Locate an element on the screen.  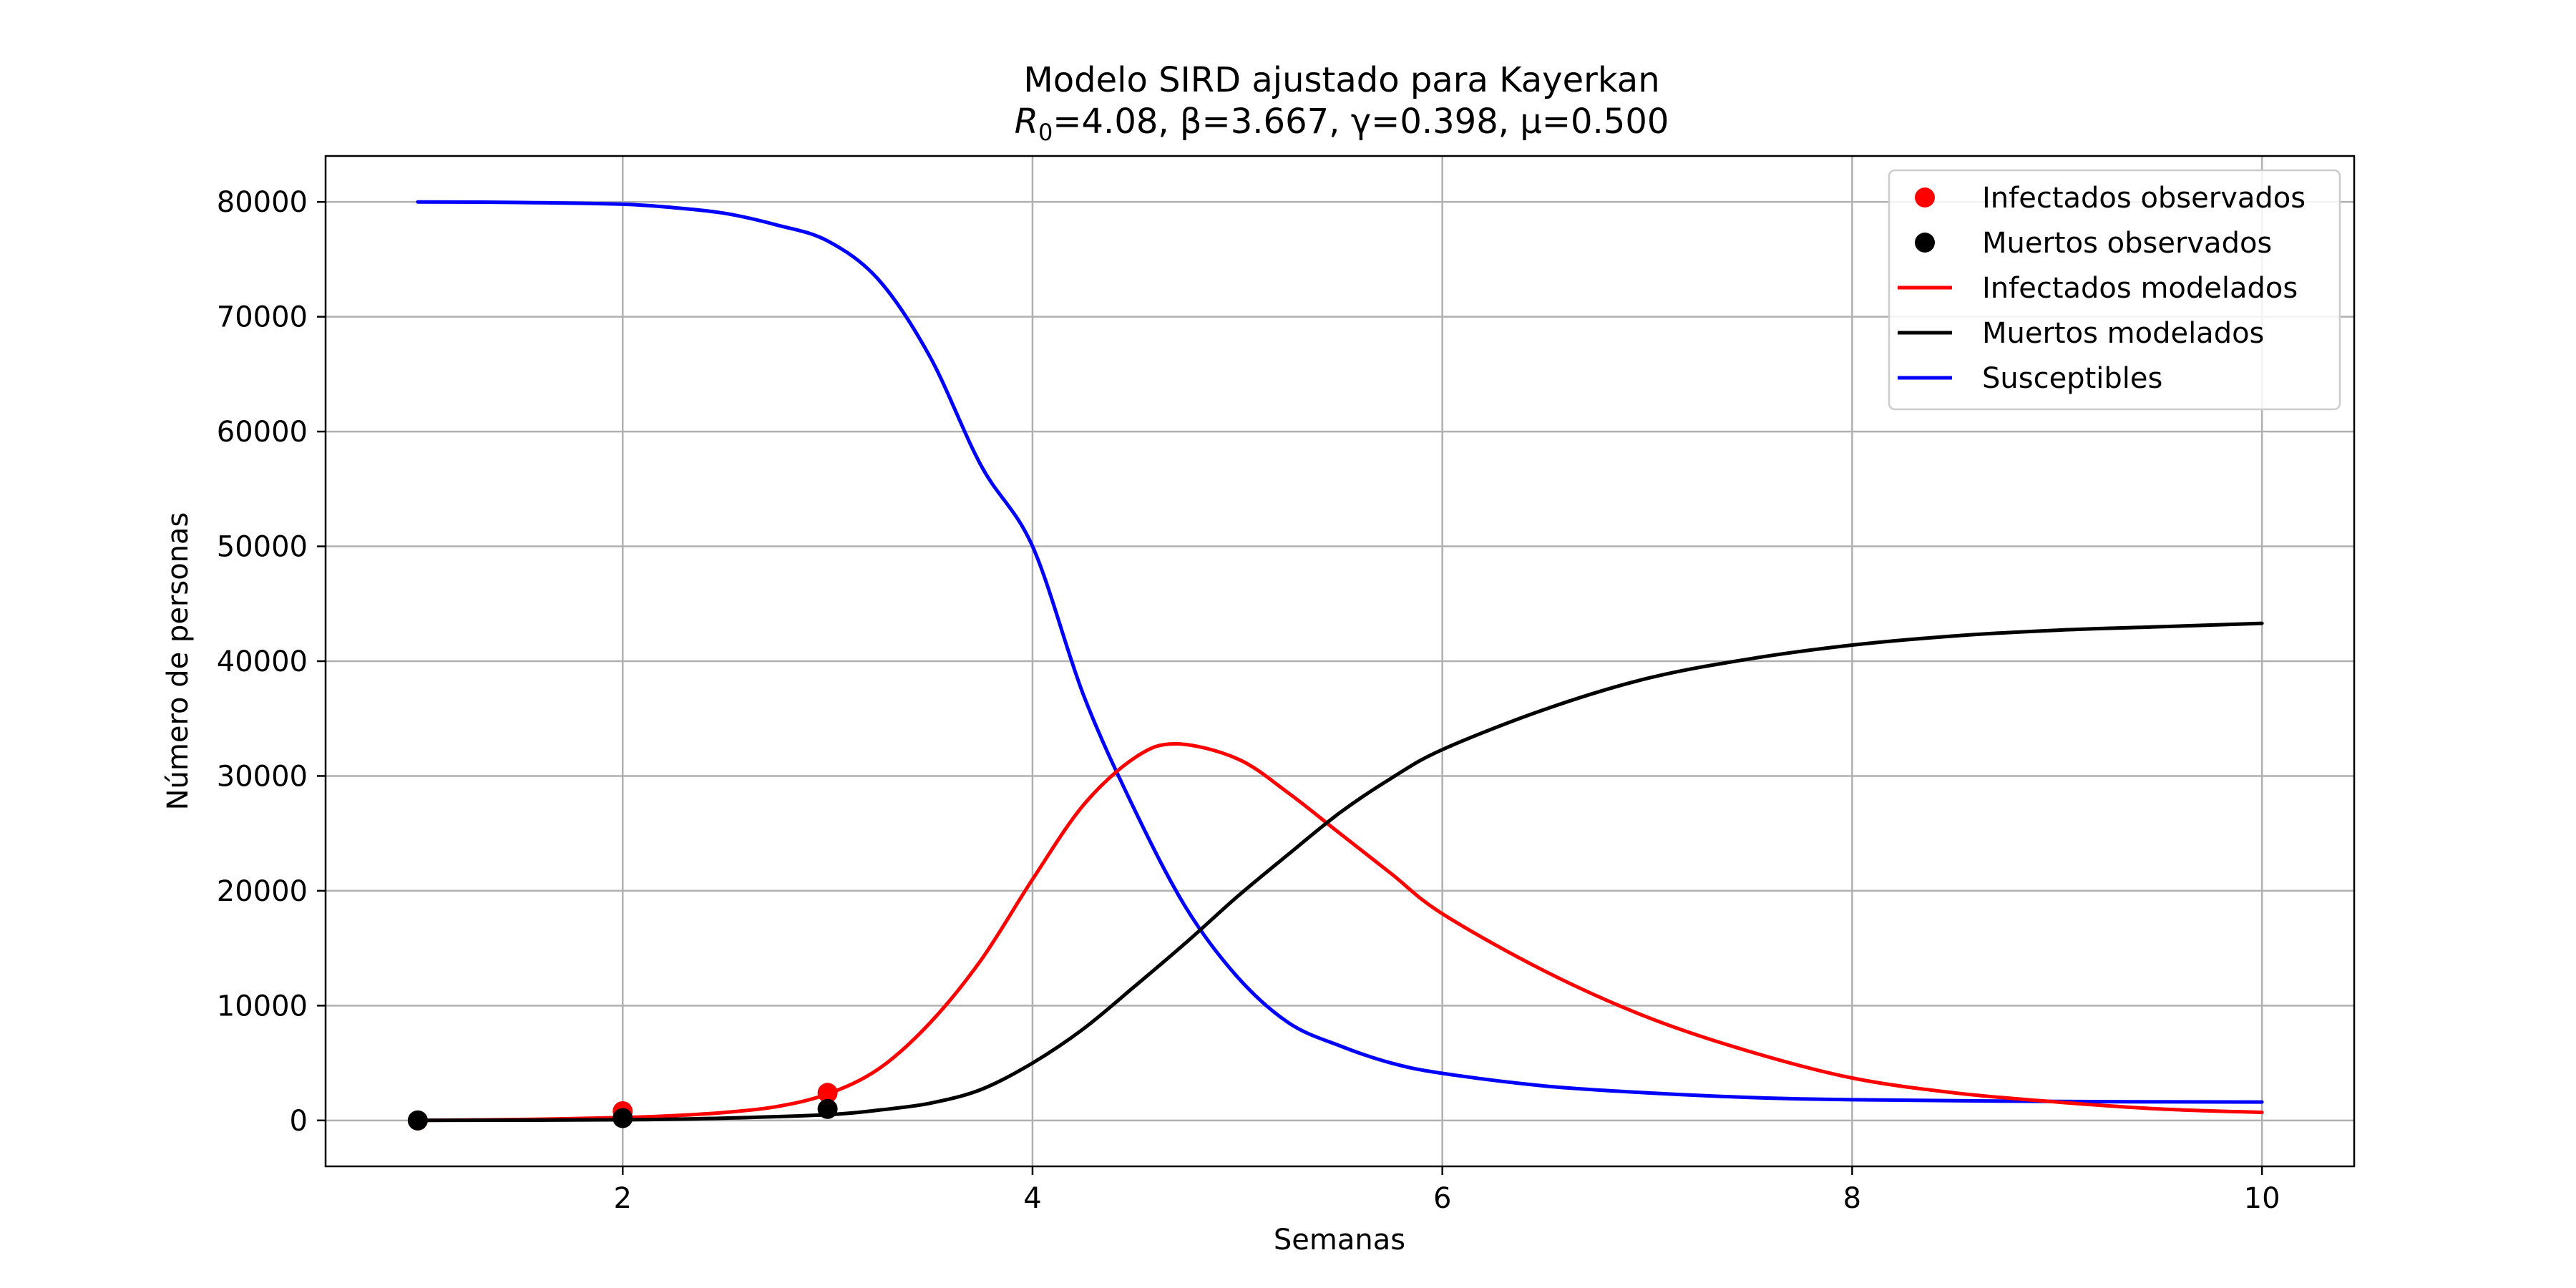
legend-marker-muertos-observados is located at coordinates (1925, 243).